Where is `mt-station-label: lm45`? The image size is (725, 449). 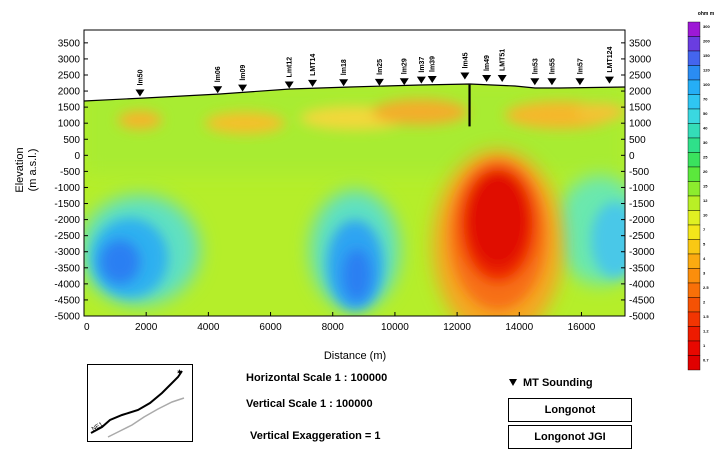 mt-station-label: lm45 is located at coordinates (465, 60).